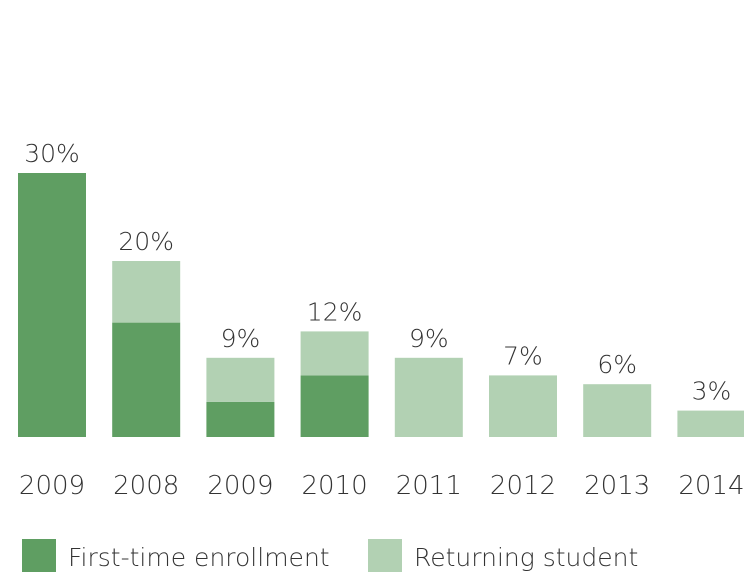  I want to click on total-label: 6%, so click(617, 364).